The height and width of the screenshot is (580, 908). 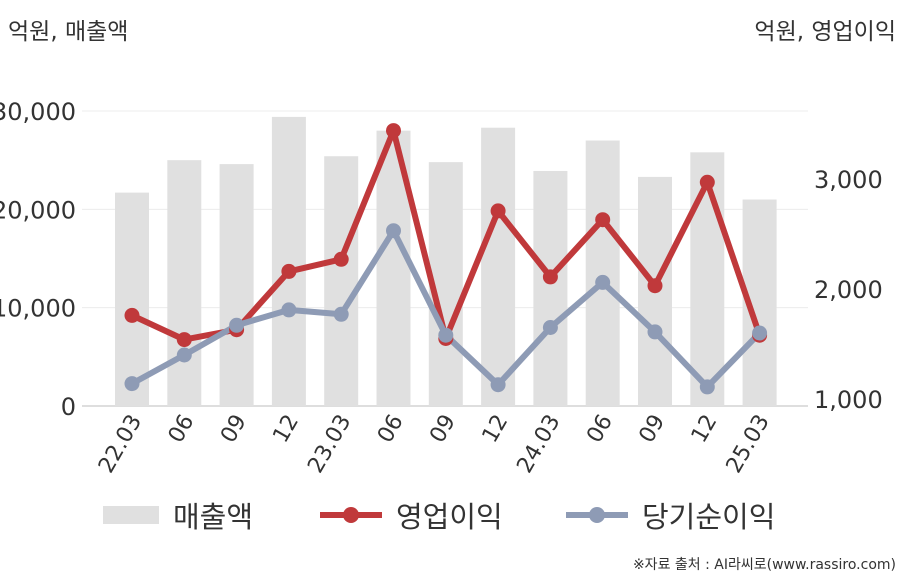 I want to click on left-tick-label: 30,000, so click(x=38, y=112).